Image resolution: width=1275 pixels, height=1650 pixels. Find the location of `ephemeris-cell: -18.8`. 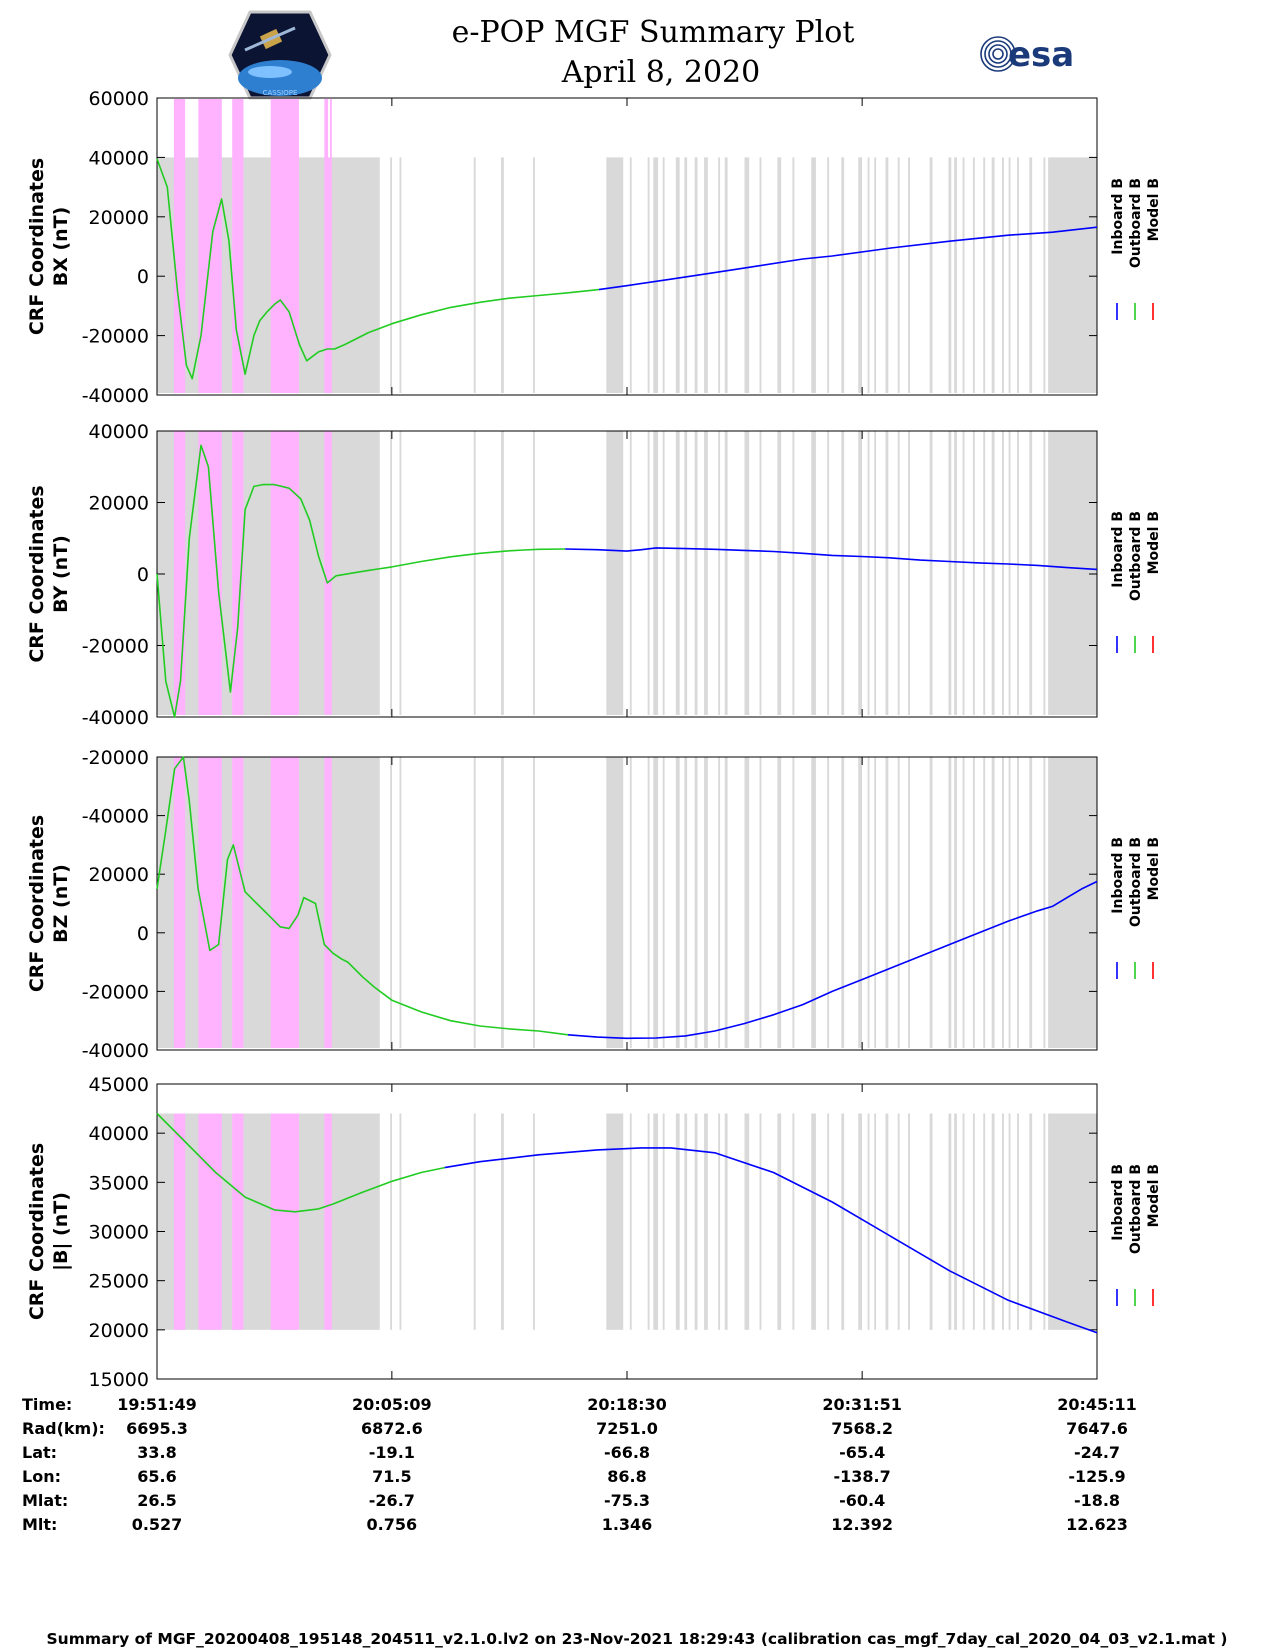

ephemeris-cell: -18.8 is located at coordinates (1097, 1500).